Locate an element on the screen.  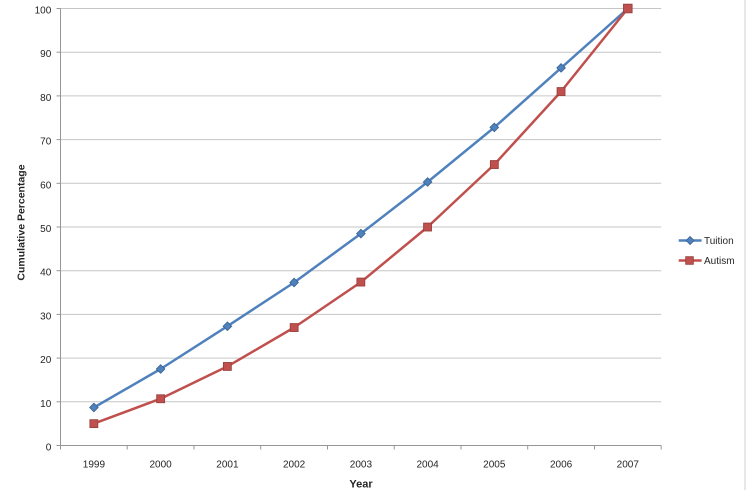
svg-text: 2002 is located at coordinates (294, 465).